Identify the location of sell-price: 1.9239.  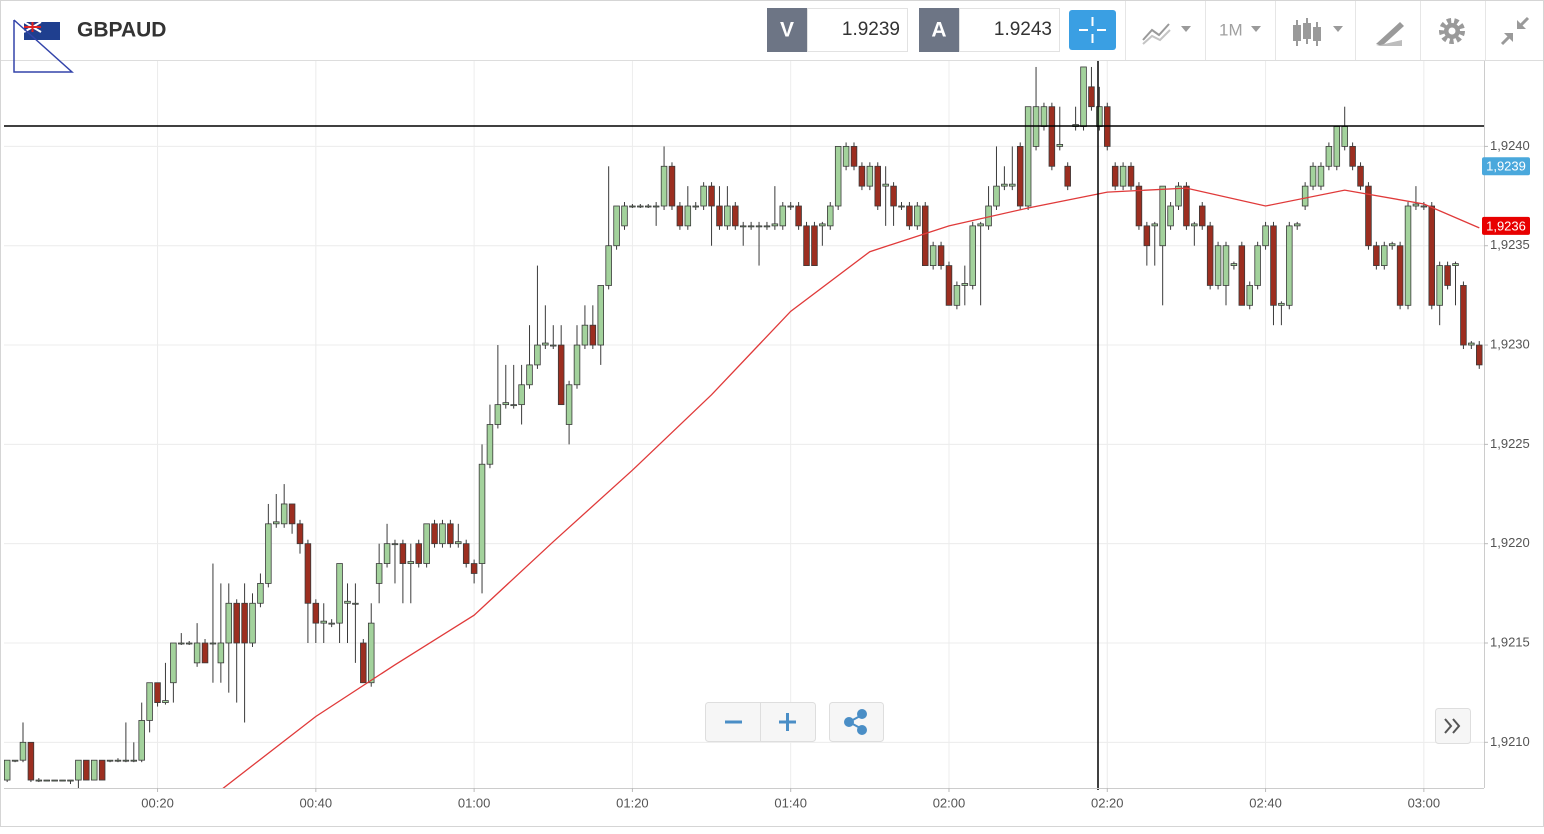
(871, 29).